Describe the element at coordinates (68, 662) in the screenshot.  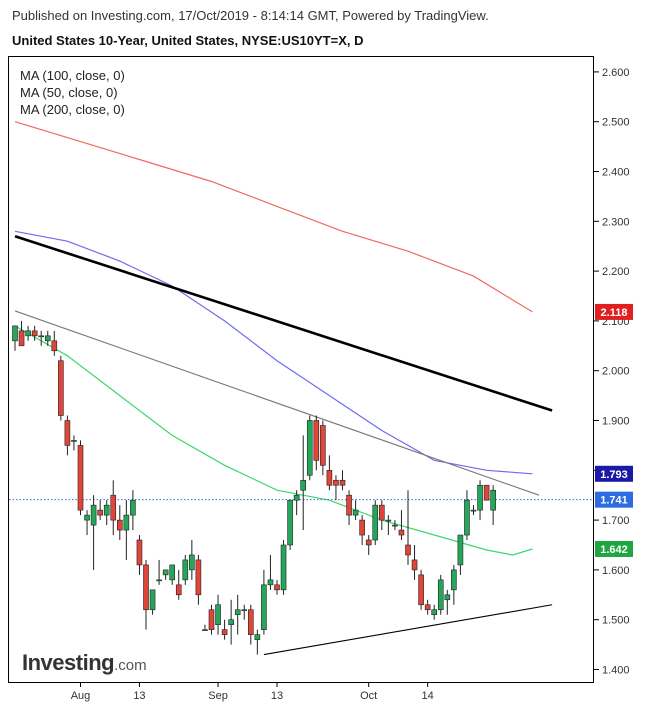
I see `logo-word: Investing` at that location.